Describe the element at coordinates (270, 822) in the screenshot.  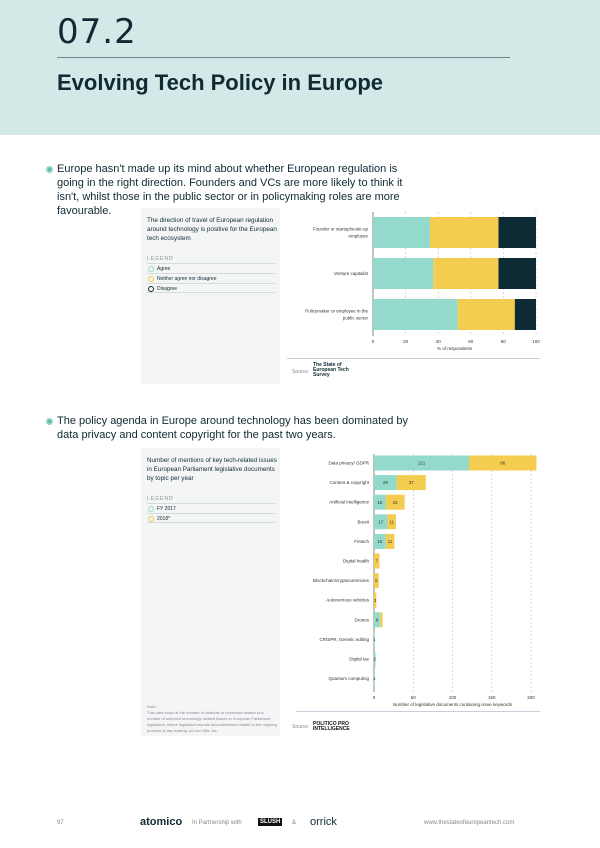
I see `slush-logo: SLUSH` at that location.